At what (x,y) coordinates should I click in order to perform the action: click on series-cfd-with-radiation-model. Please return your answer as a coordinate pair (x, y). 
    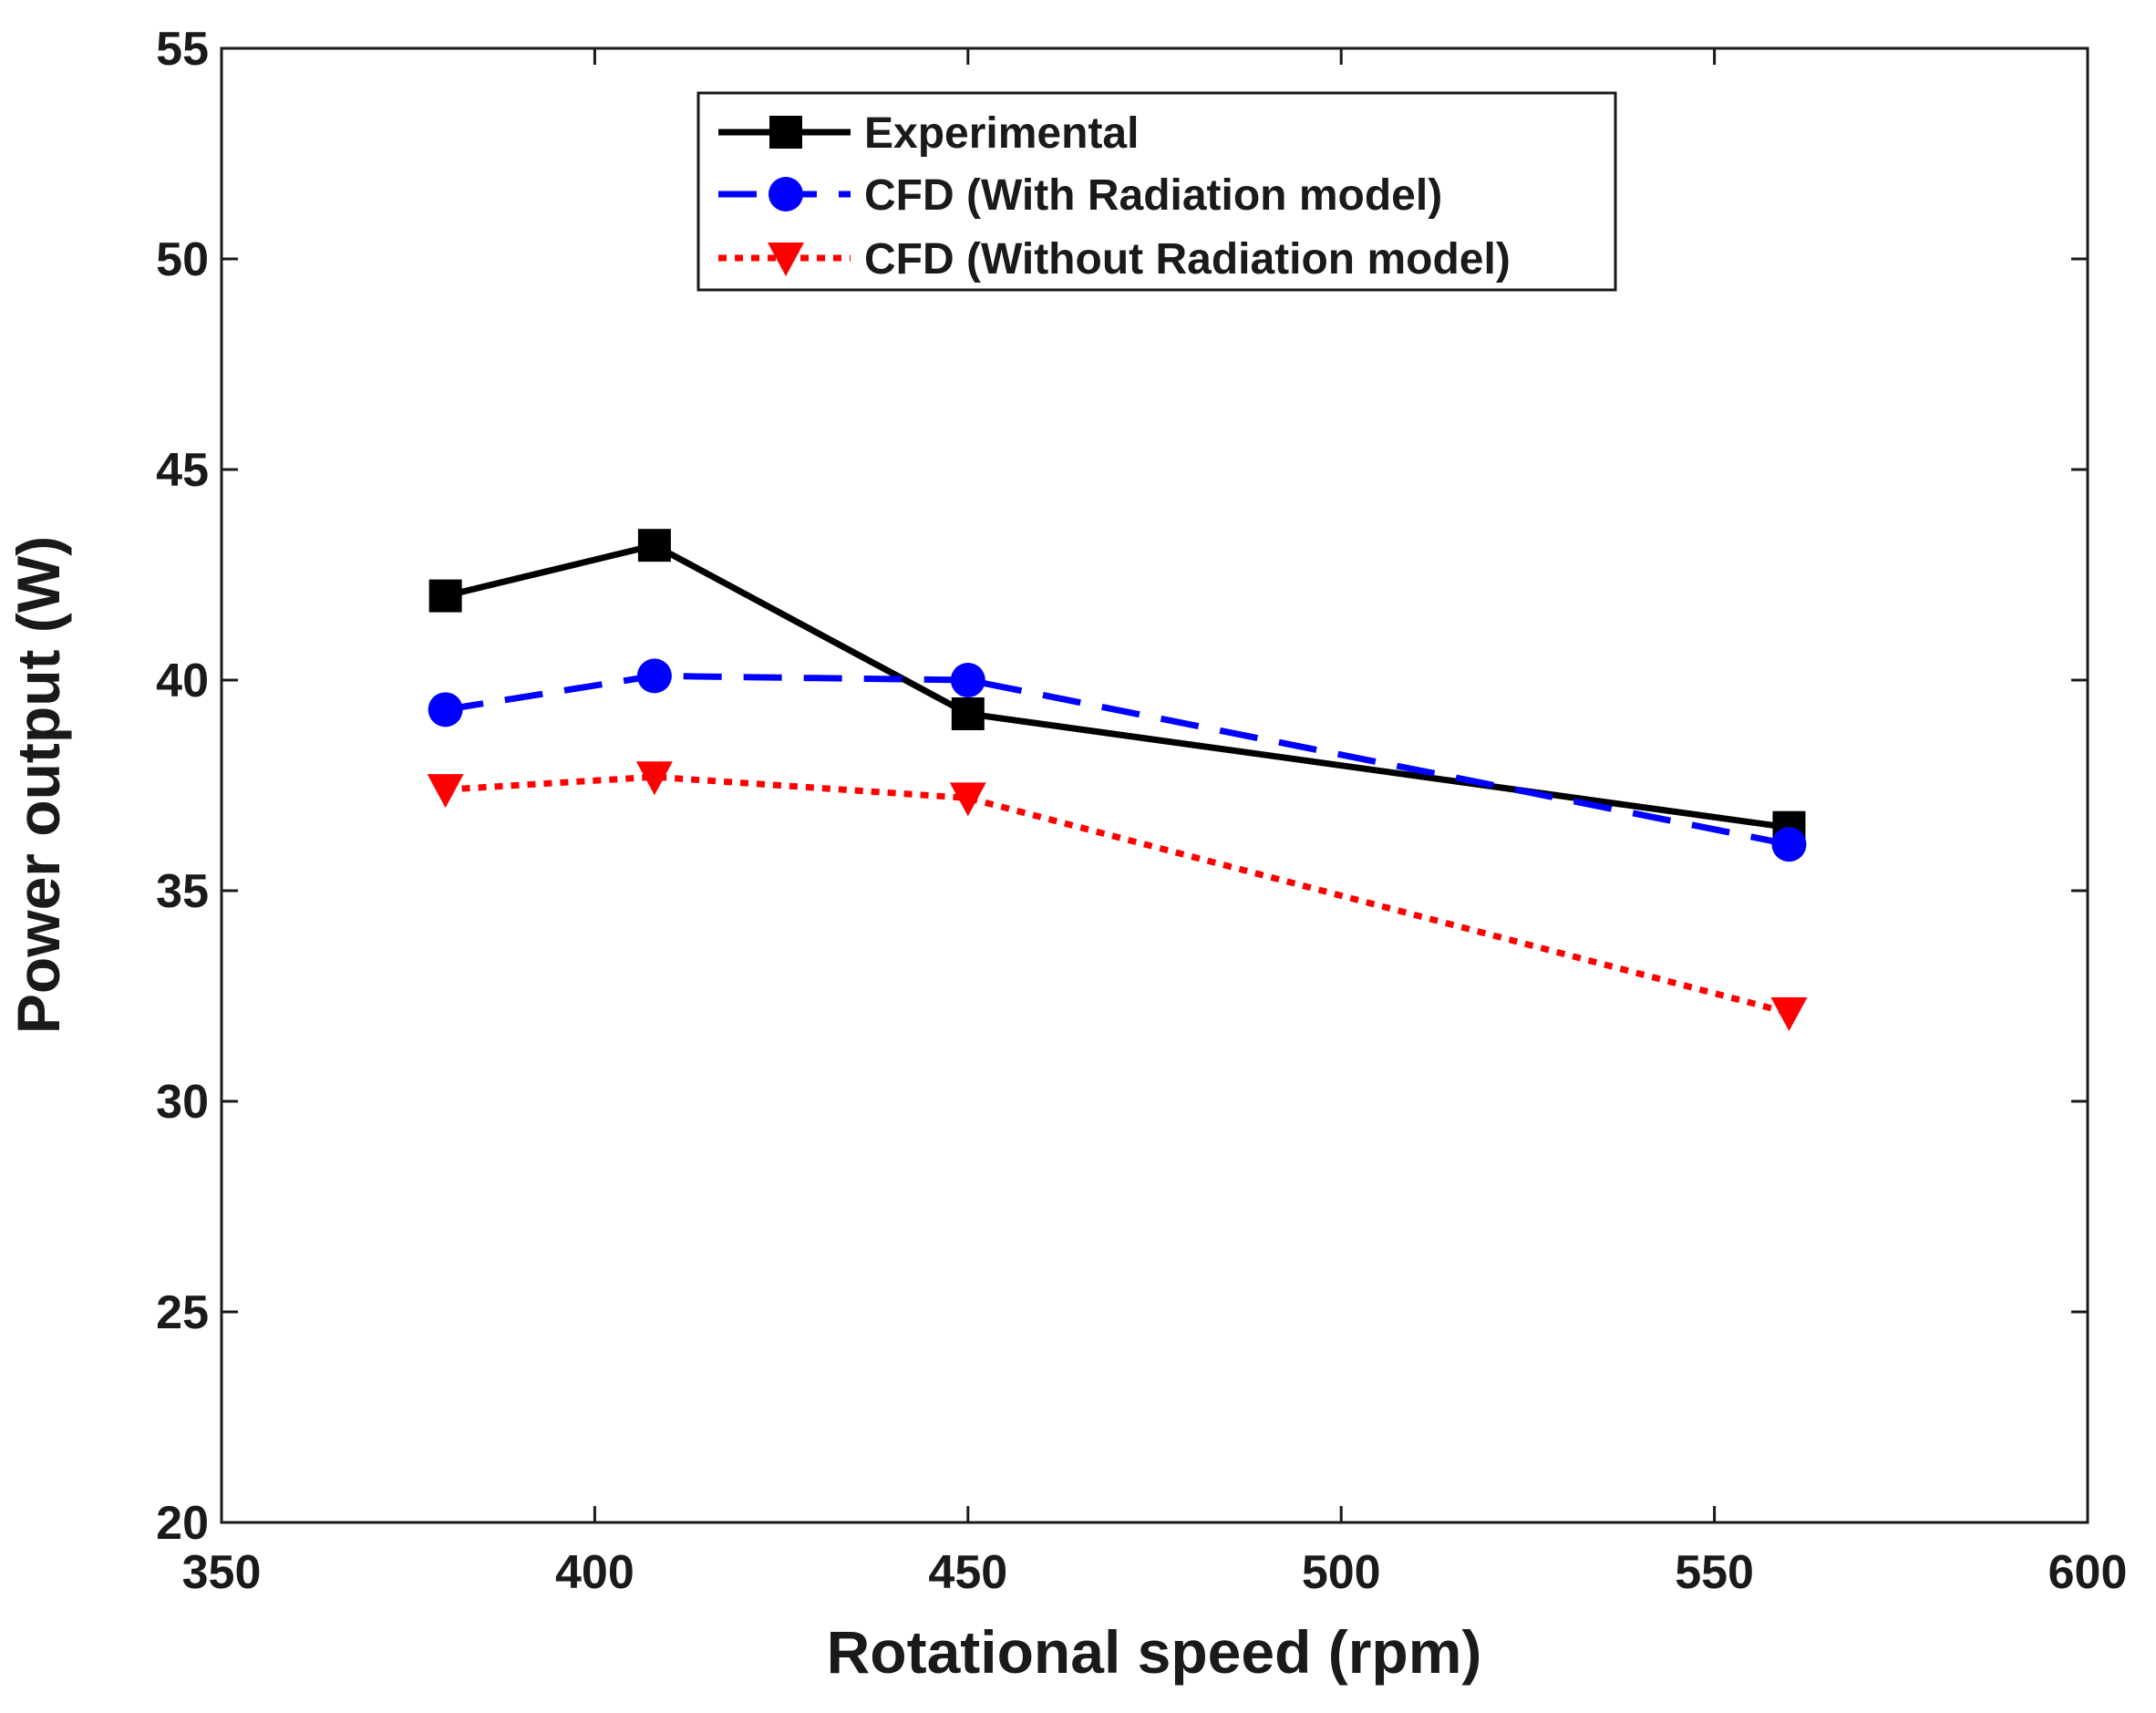
    Looking at the image, I should click on (1117, 760).